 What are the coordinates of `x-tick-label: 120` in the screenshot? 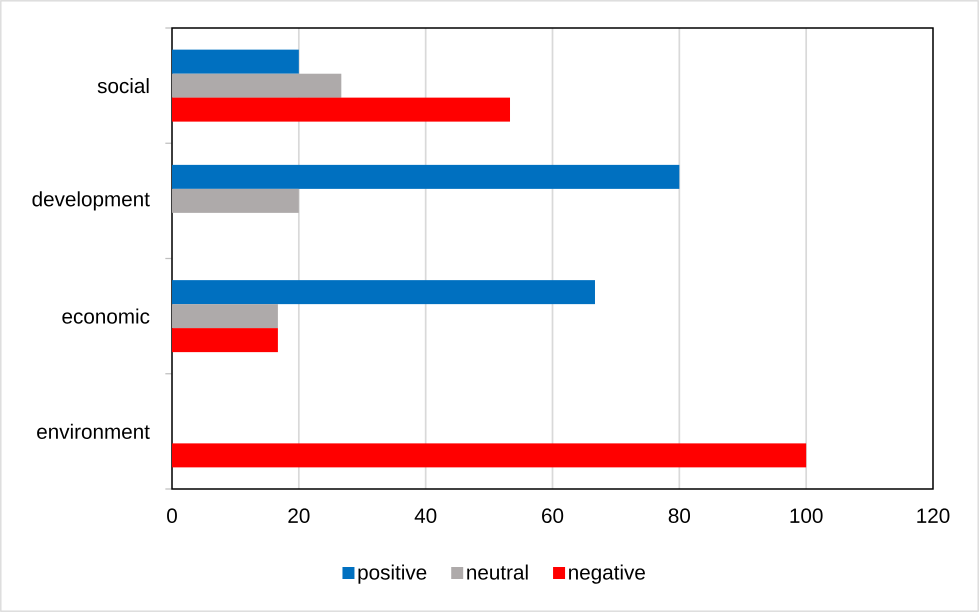 It's located at (933, 516).